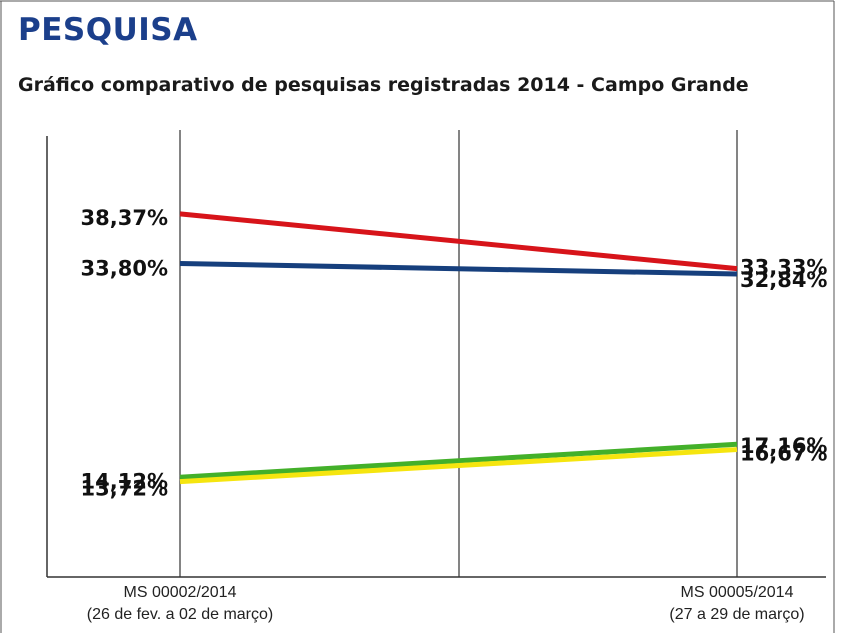 Image resolution: width=846 pixels, height=633 pixels. I want to click on data-label: 32,84%, so click(783, 280).